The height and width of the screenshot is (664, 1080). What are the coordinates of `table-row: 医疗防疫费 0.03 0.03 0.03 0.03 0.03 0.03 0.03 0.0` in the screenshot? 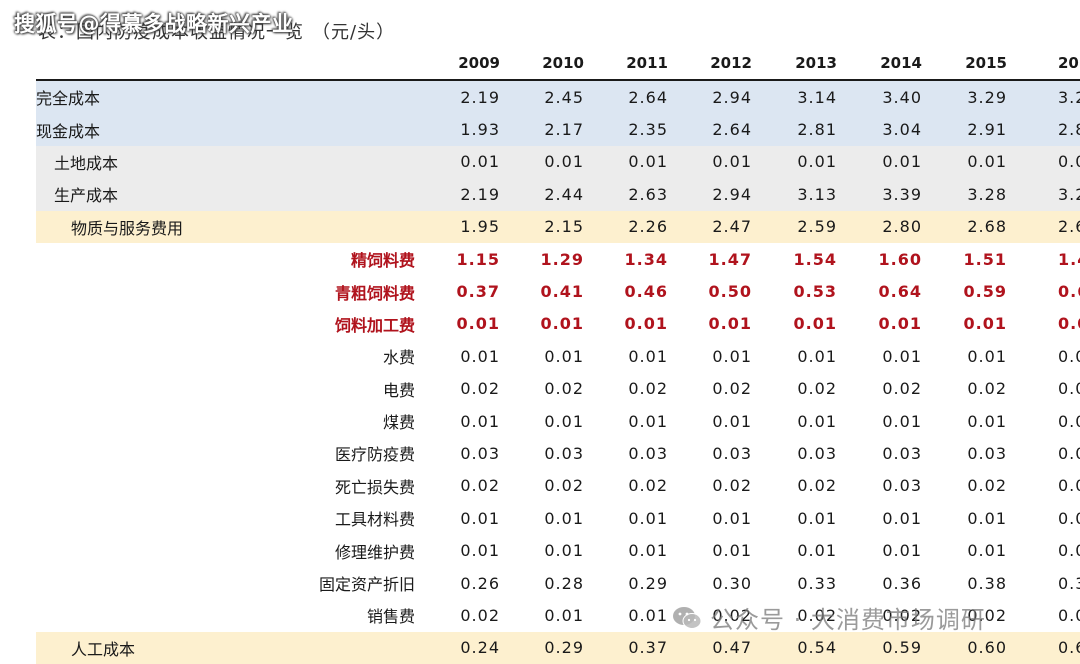 It's located at (558, 453).